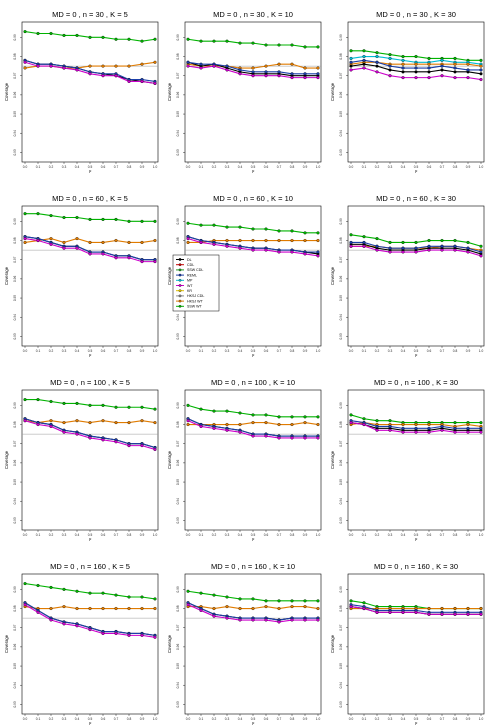  What do you see at coordinates (178, 336) in the screenshot?
I see `y-tick-label: 0.93` at bounding box center [178, 336].